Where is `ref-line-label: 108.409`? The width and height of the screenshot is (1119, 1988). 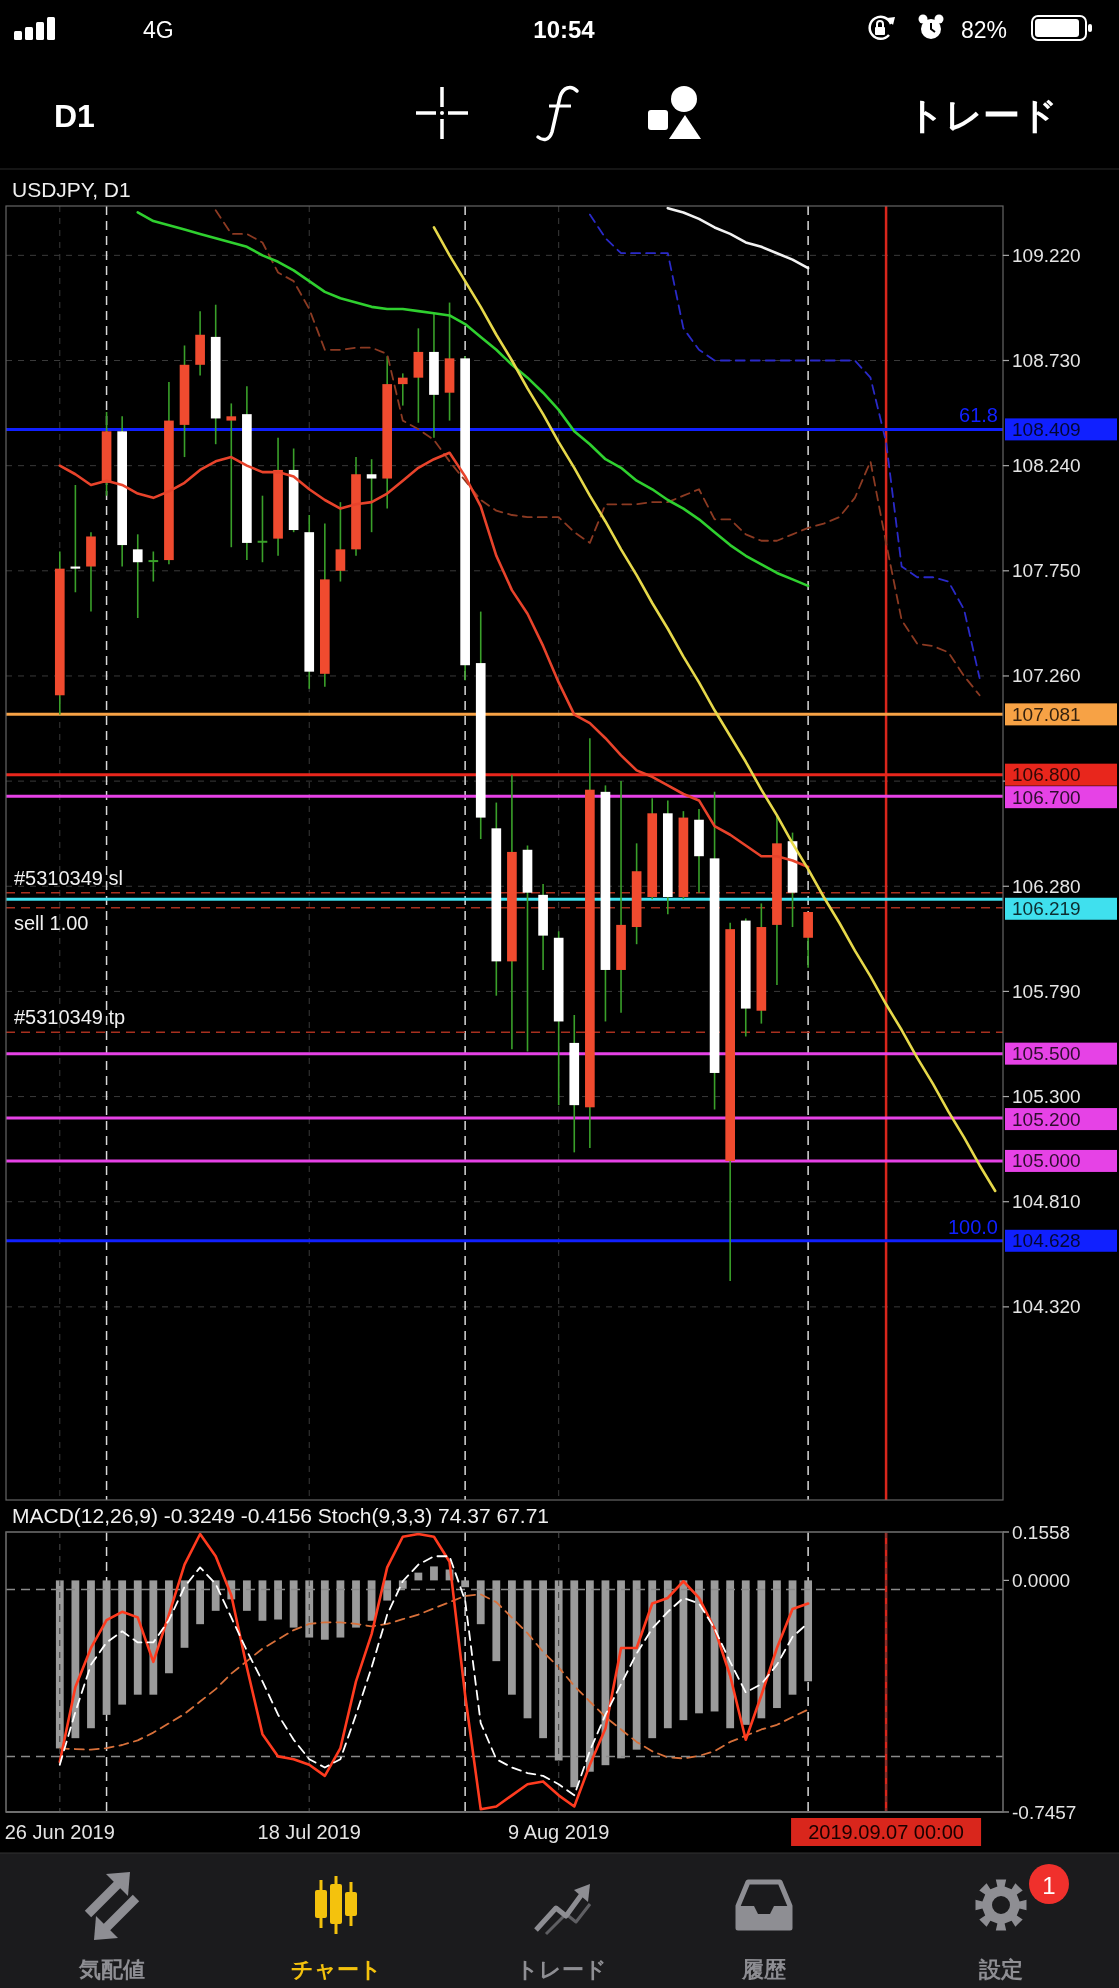 ref-line-label: 108.409 is located at coordinates (1046, 429).